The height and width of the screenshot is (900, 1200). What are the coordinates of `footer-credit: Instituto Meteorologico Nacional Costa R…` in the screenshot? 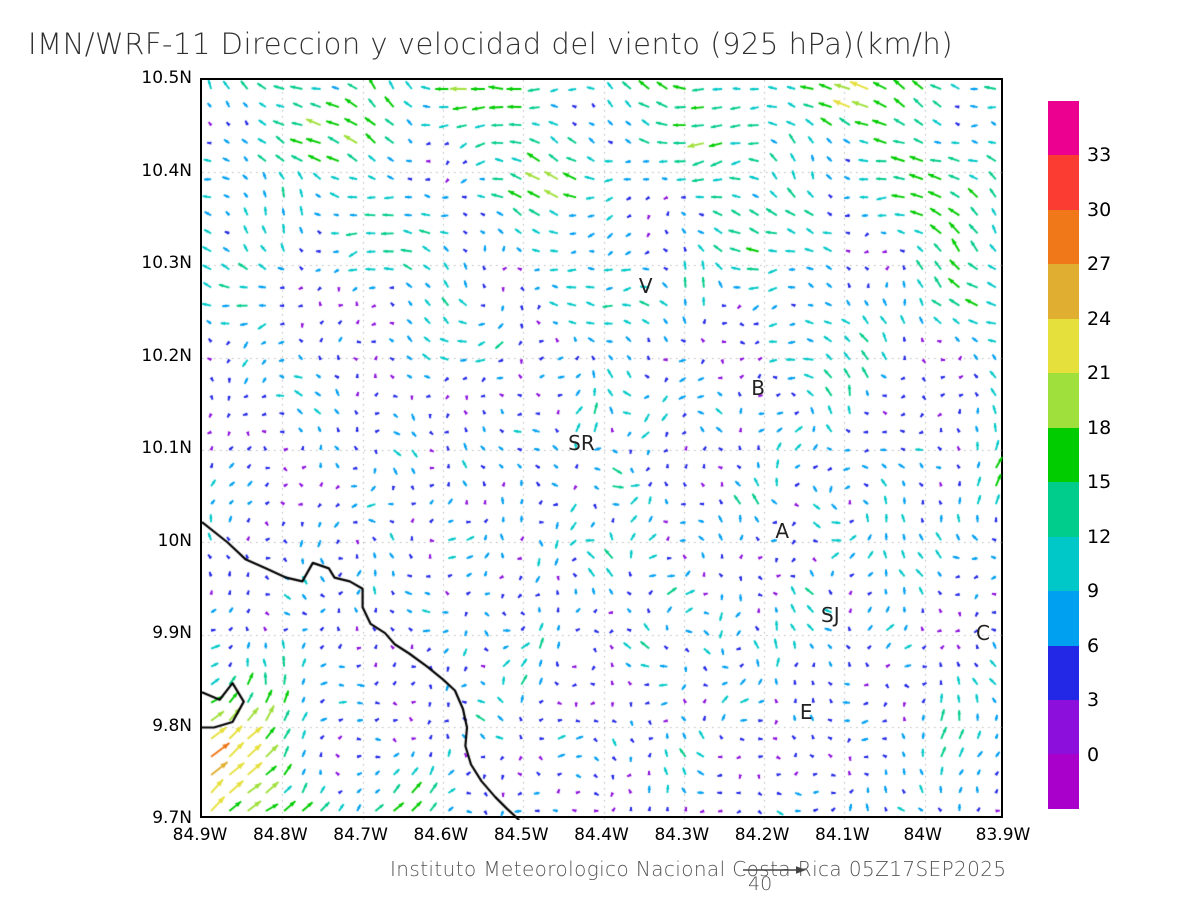 It's located at (698, 869).